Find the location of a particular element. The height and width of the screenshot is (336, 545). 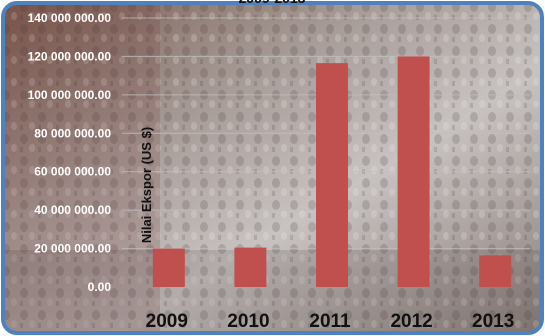

y-tick-label: 60 000 000.00 is located at coordinates (72, 172).